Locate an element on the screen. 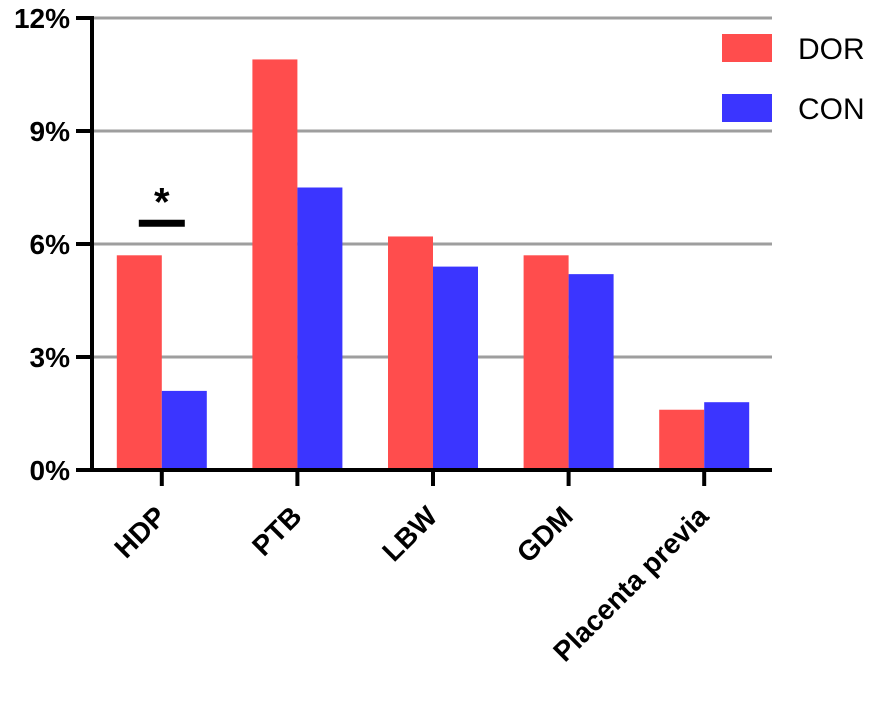 The image size is (886, 704). bar-dor-gdm is located at coordinates (546, 362).